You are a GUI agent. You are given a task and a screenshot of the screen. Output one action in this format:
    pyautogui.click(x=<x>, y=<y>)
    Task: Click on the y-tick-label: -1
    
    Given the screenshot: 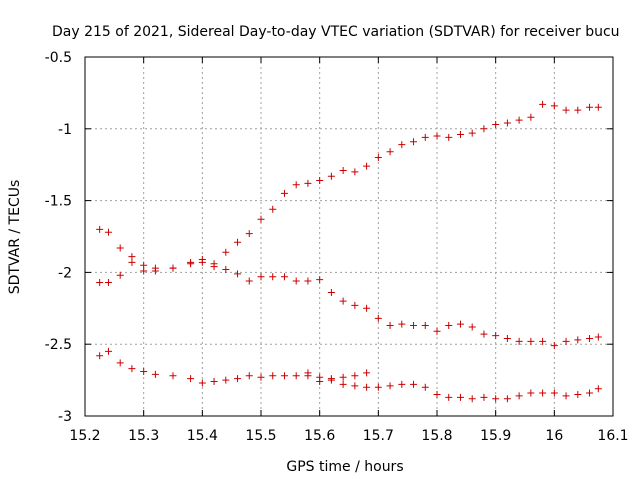 What is the action you would take?
    pyautogui.click(x=65, y=130)
    